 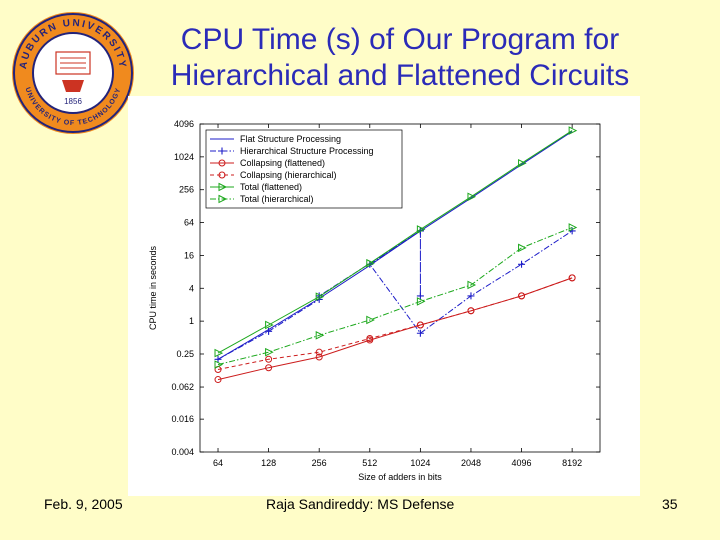 I want to click on y-tick-label: 16, so click(x=189, y=255).